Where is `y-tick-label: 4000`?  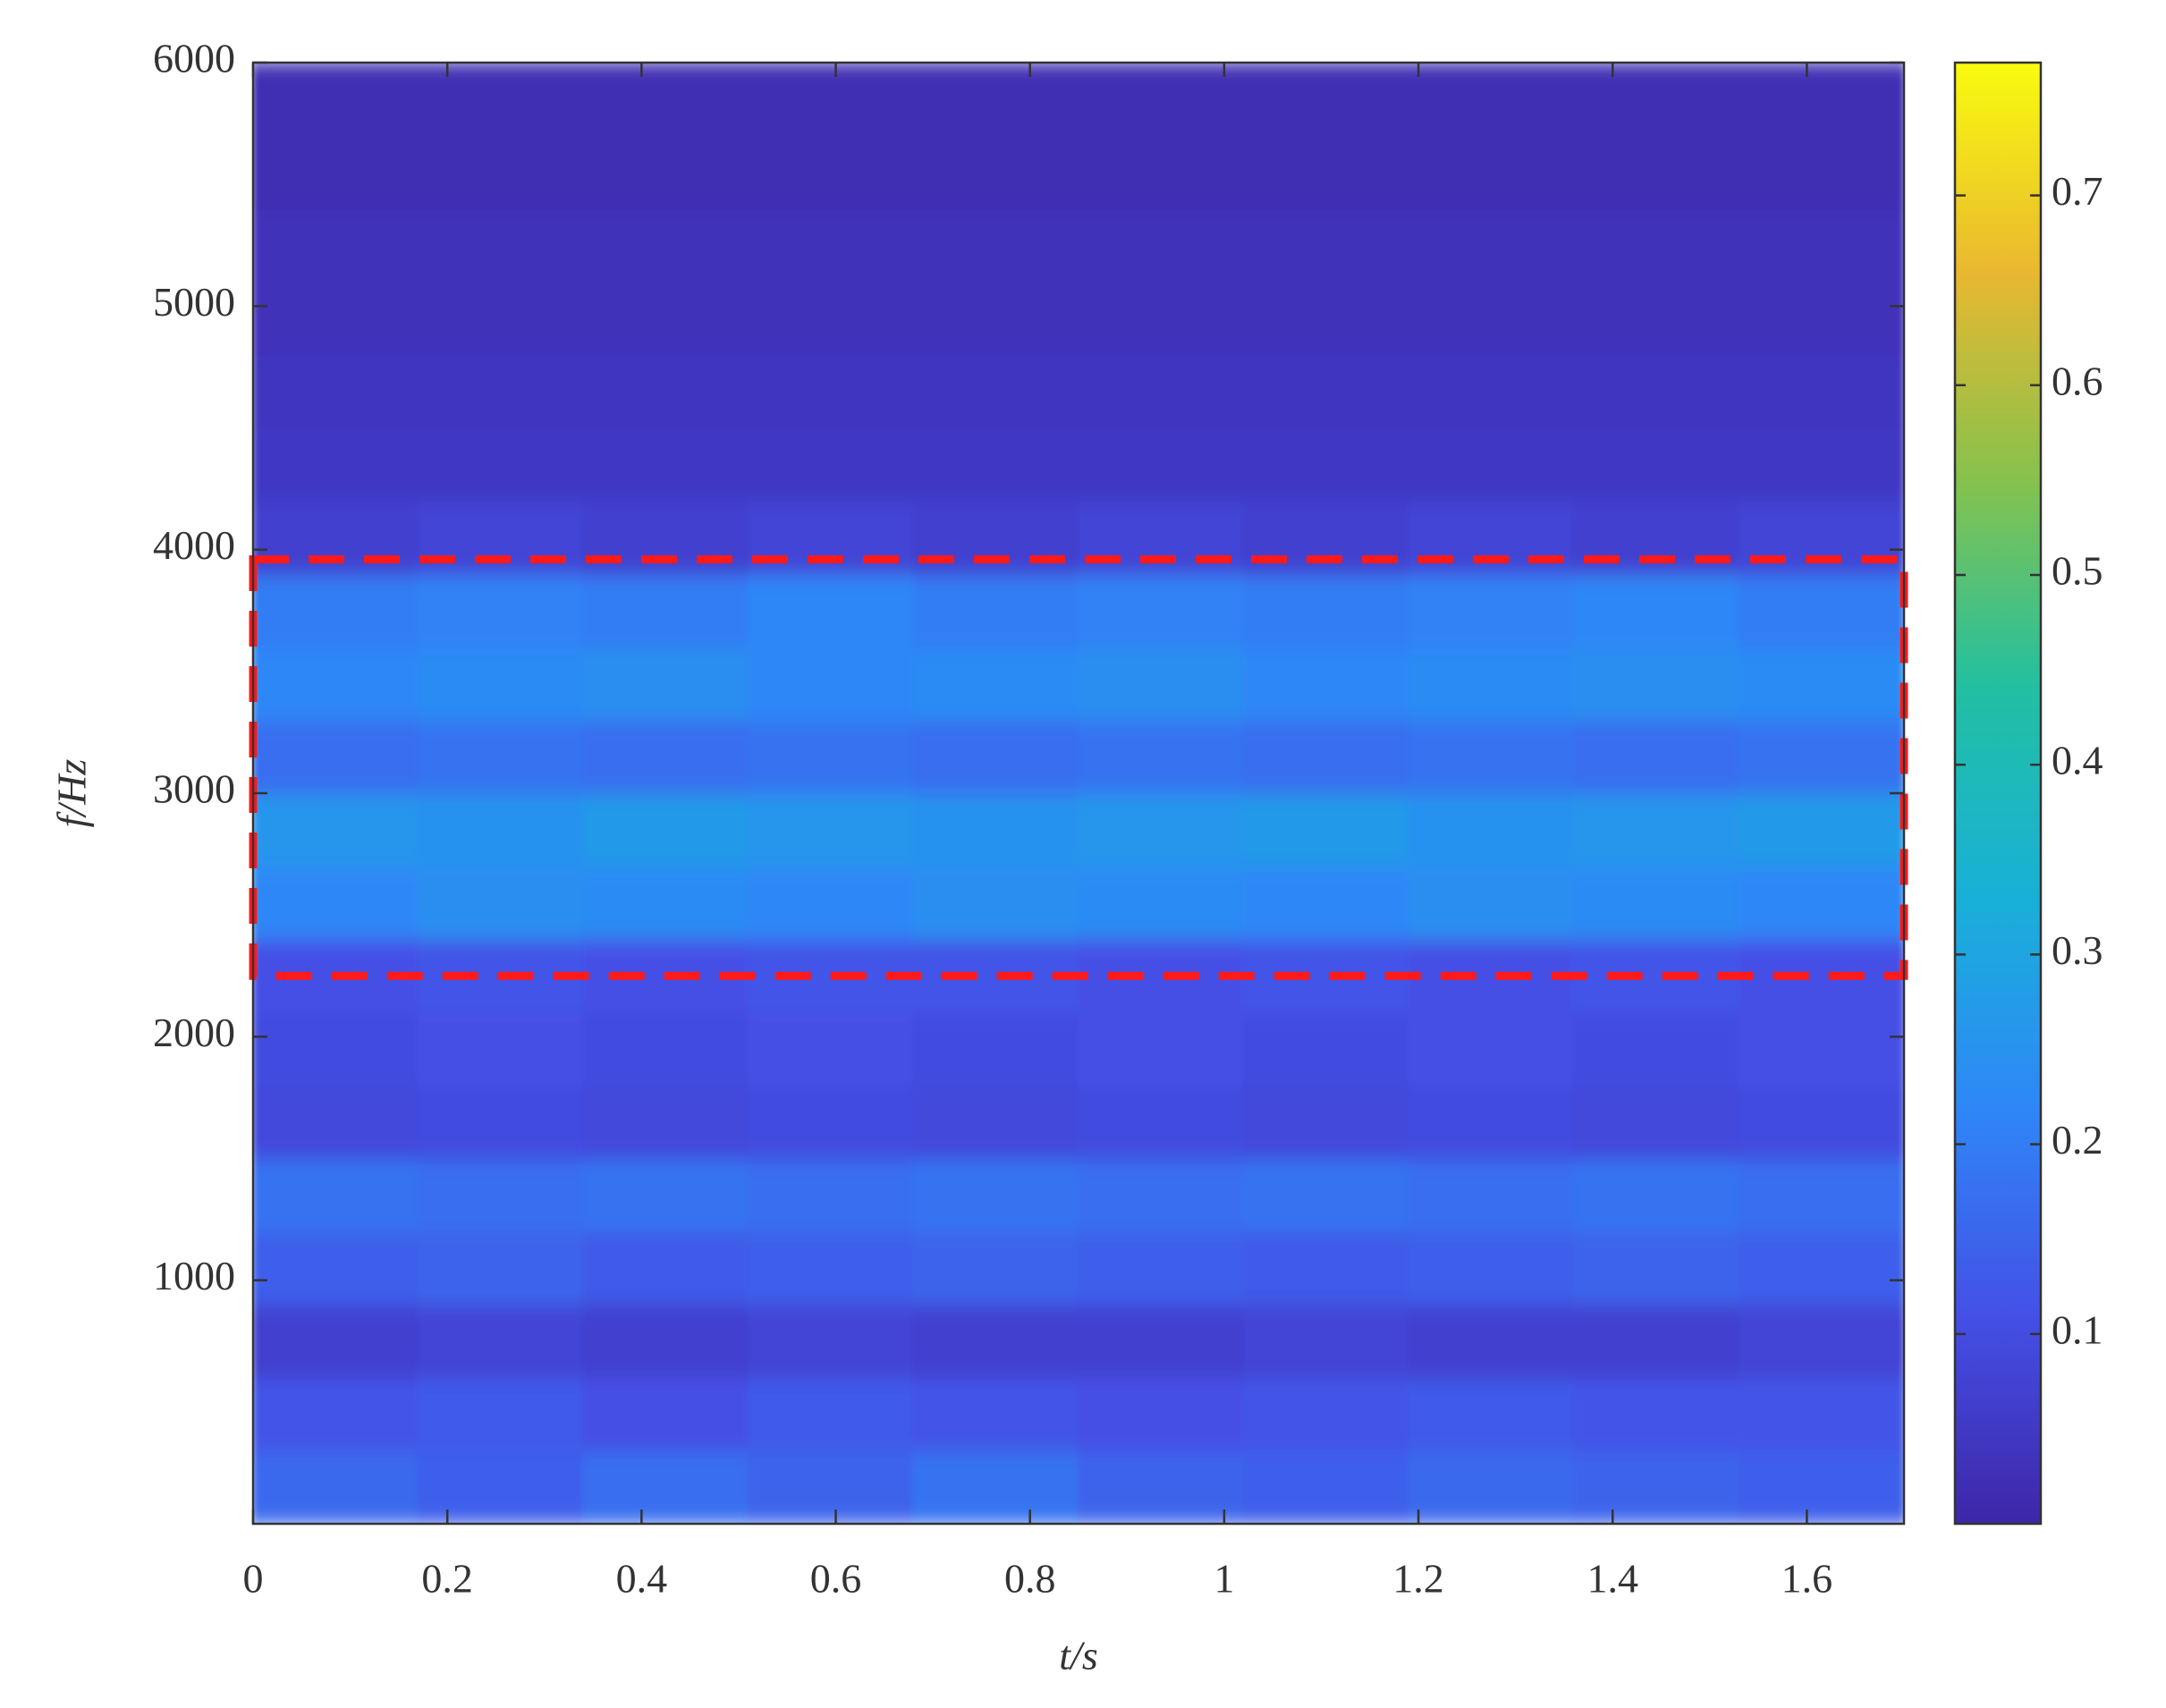
y-tick-label: 4000 is located at coordinates (194, 545).